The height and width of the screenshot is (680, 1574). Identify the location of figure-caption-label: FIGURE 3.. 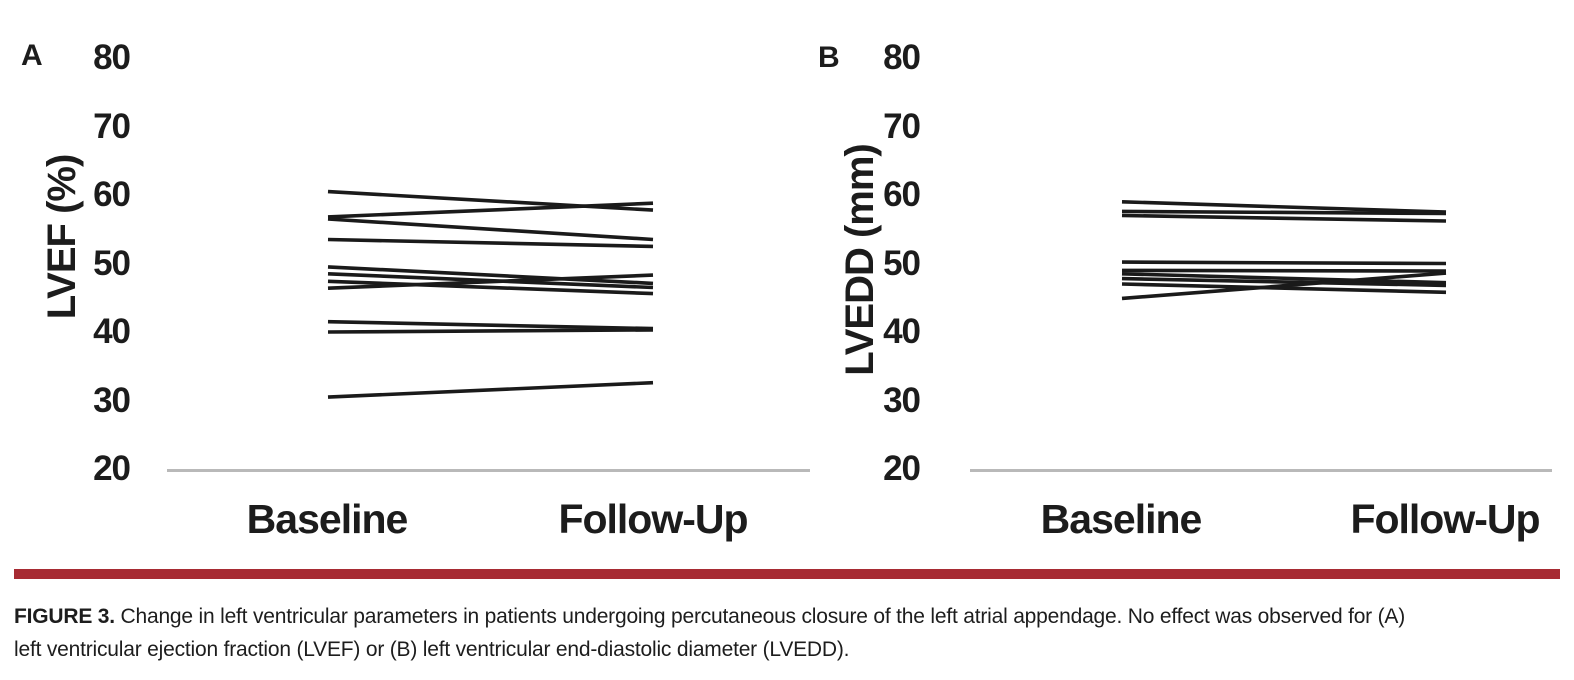
(64, 616).